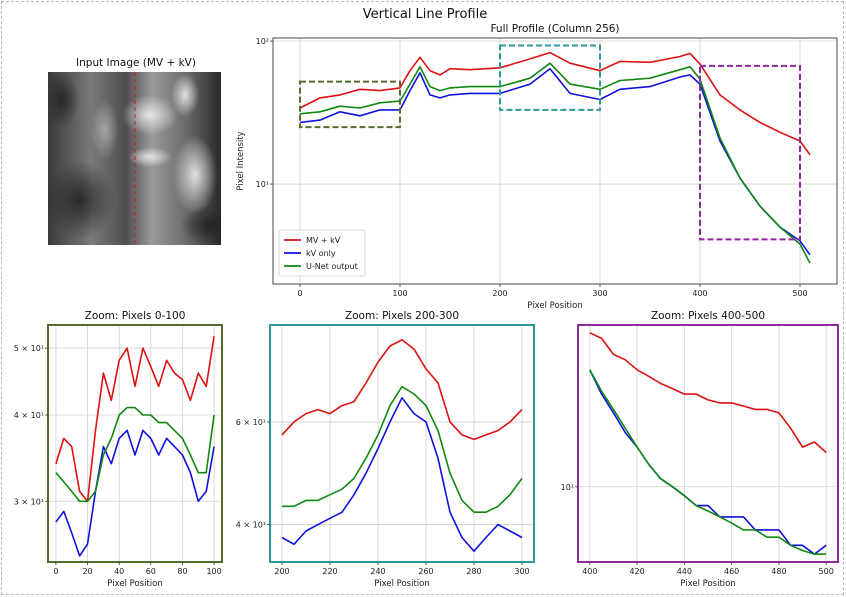 This screenshot has height=597, width=846. I want to click on legend-entry: kV only, so click(321, 253).